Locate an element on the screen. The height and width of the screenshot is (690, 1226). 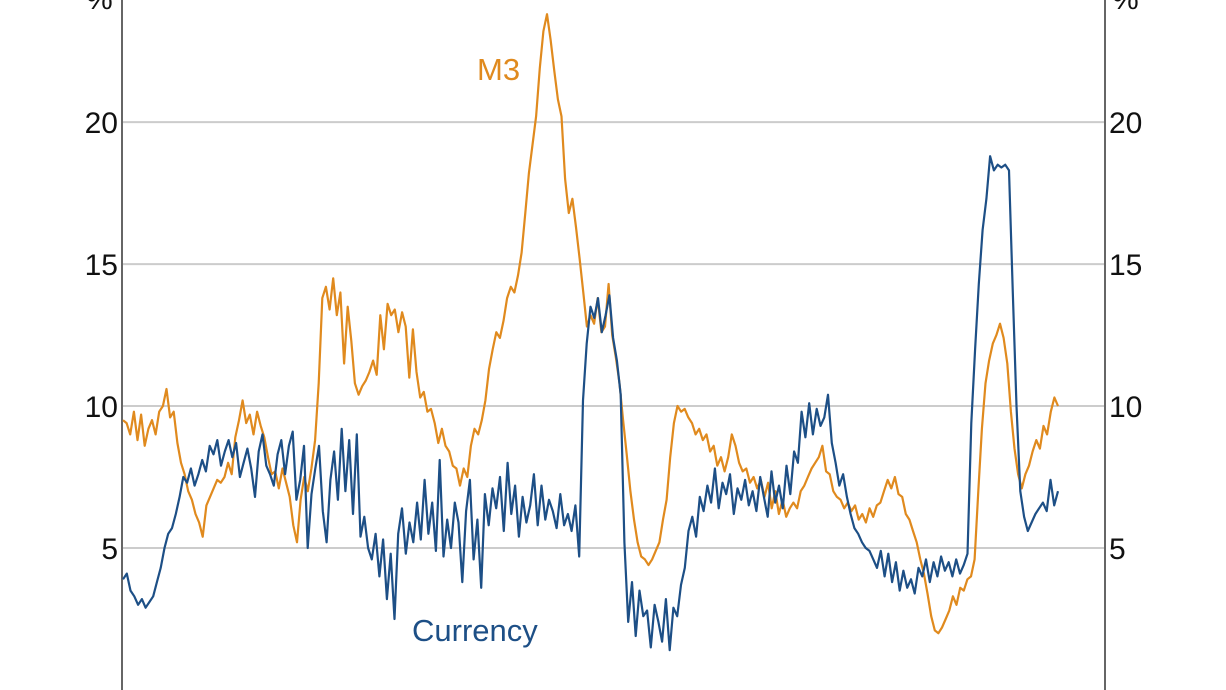
y-tick-label-right-15: 15 is located at coordinates (1125, 265).